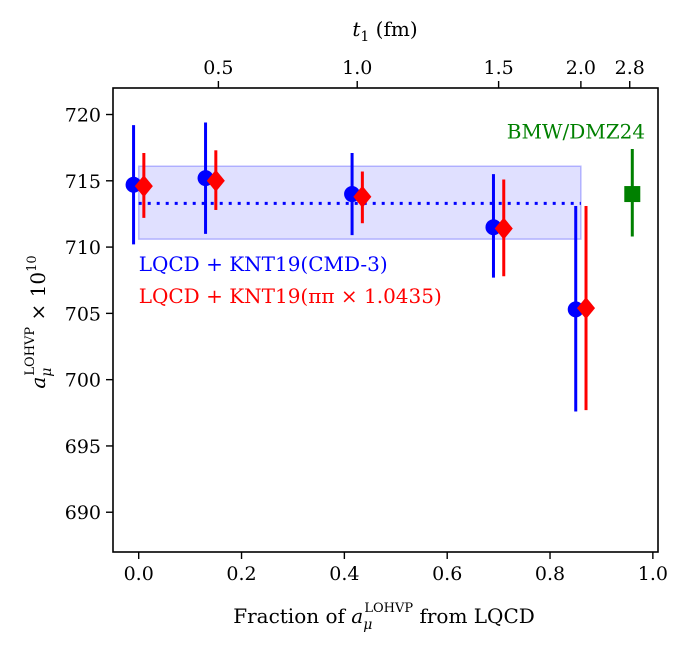  I want to click on y-tick-label: 690, so click(83, 513).